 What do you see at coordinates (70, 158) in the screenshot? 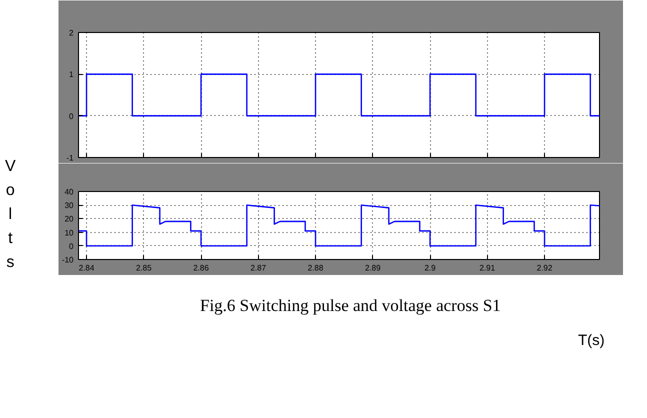
I see `y-tick-label: -1` at bounding box center [70, 158].